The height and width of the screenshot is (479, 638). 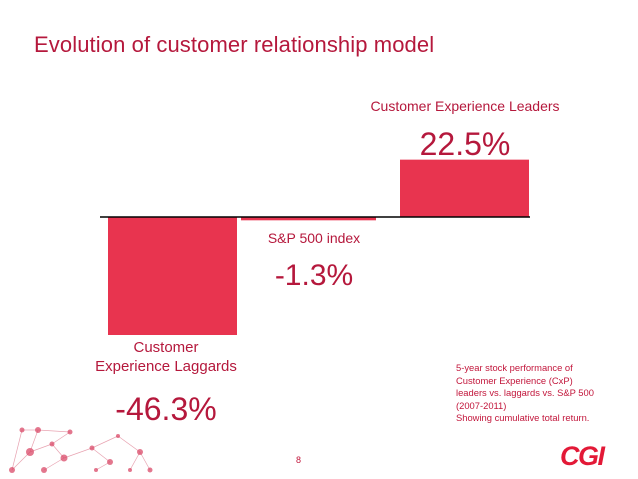 I want to click on category-label: S&P 500 index, so click(x=314, y=238).